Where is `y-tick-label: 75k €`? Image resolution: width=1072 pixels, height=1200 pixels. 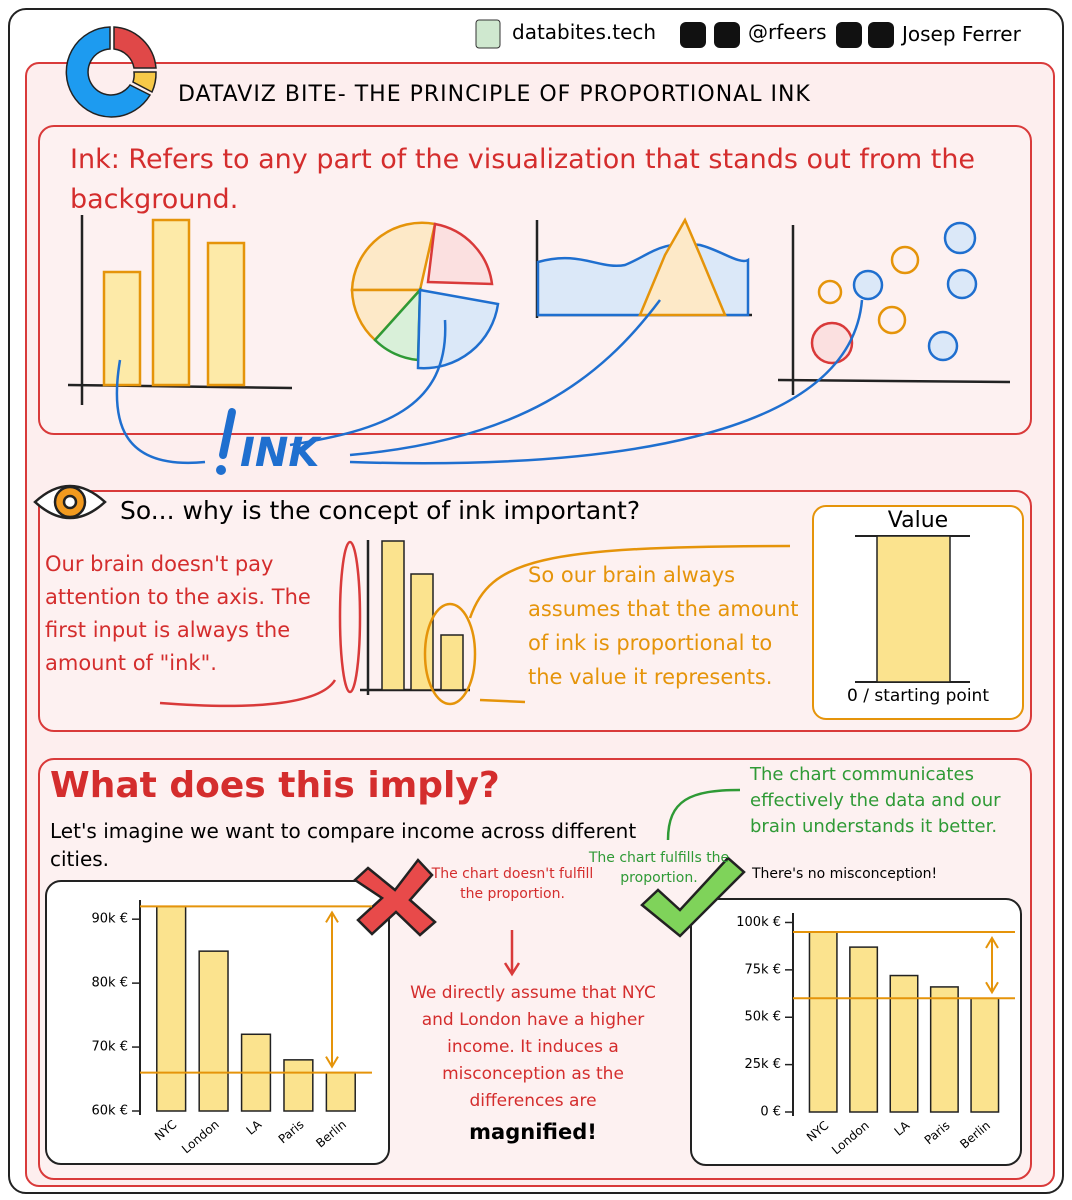 y-tick-label: 75k € is located at coordinates (763, 969).